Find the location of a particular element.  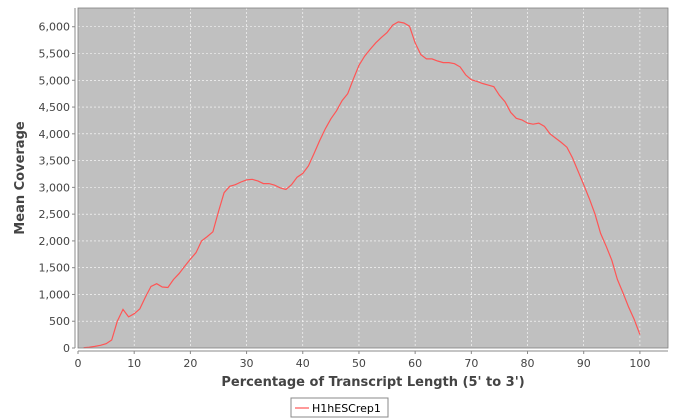

x-tick-label: 40 is located at coordinates (303, 363).